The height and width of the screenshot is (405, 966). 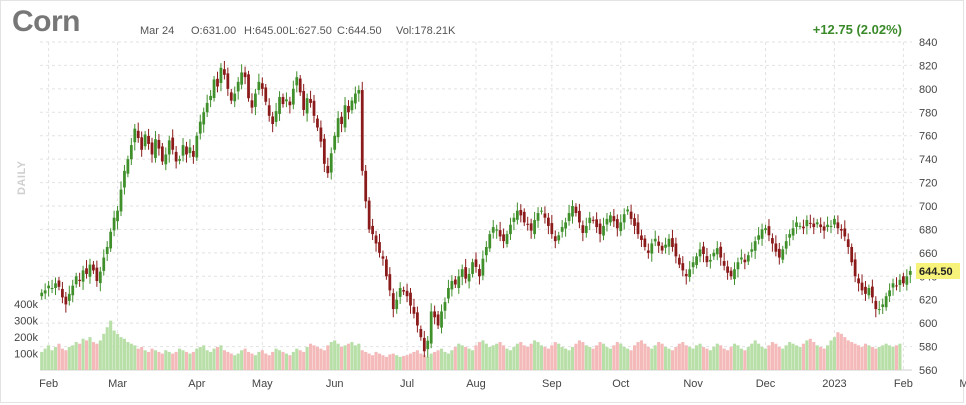 What do you see at coordinates (26, 355) in the screenshot?
I see `volume-tick-label: 100k` at bounding box center [26, 355].